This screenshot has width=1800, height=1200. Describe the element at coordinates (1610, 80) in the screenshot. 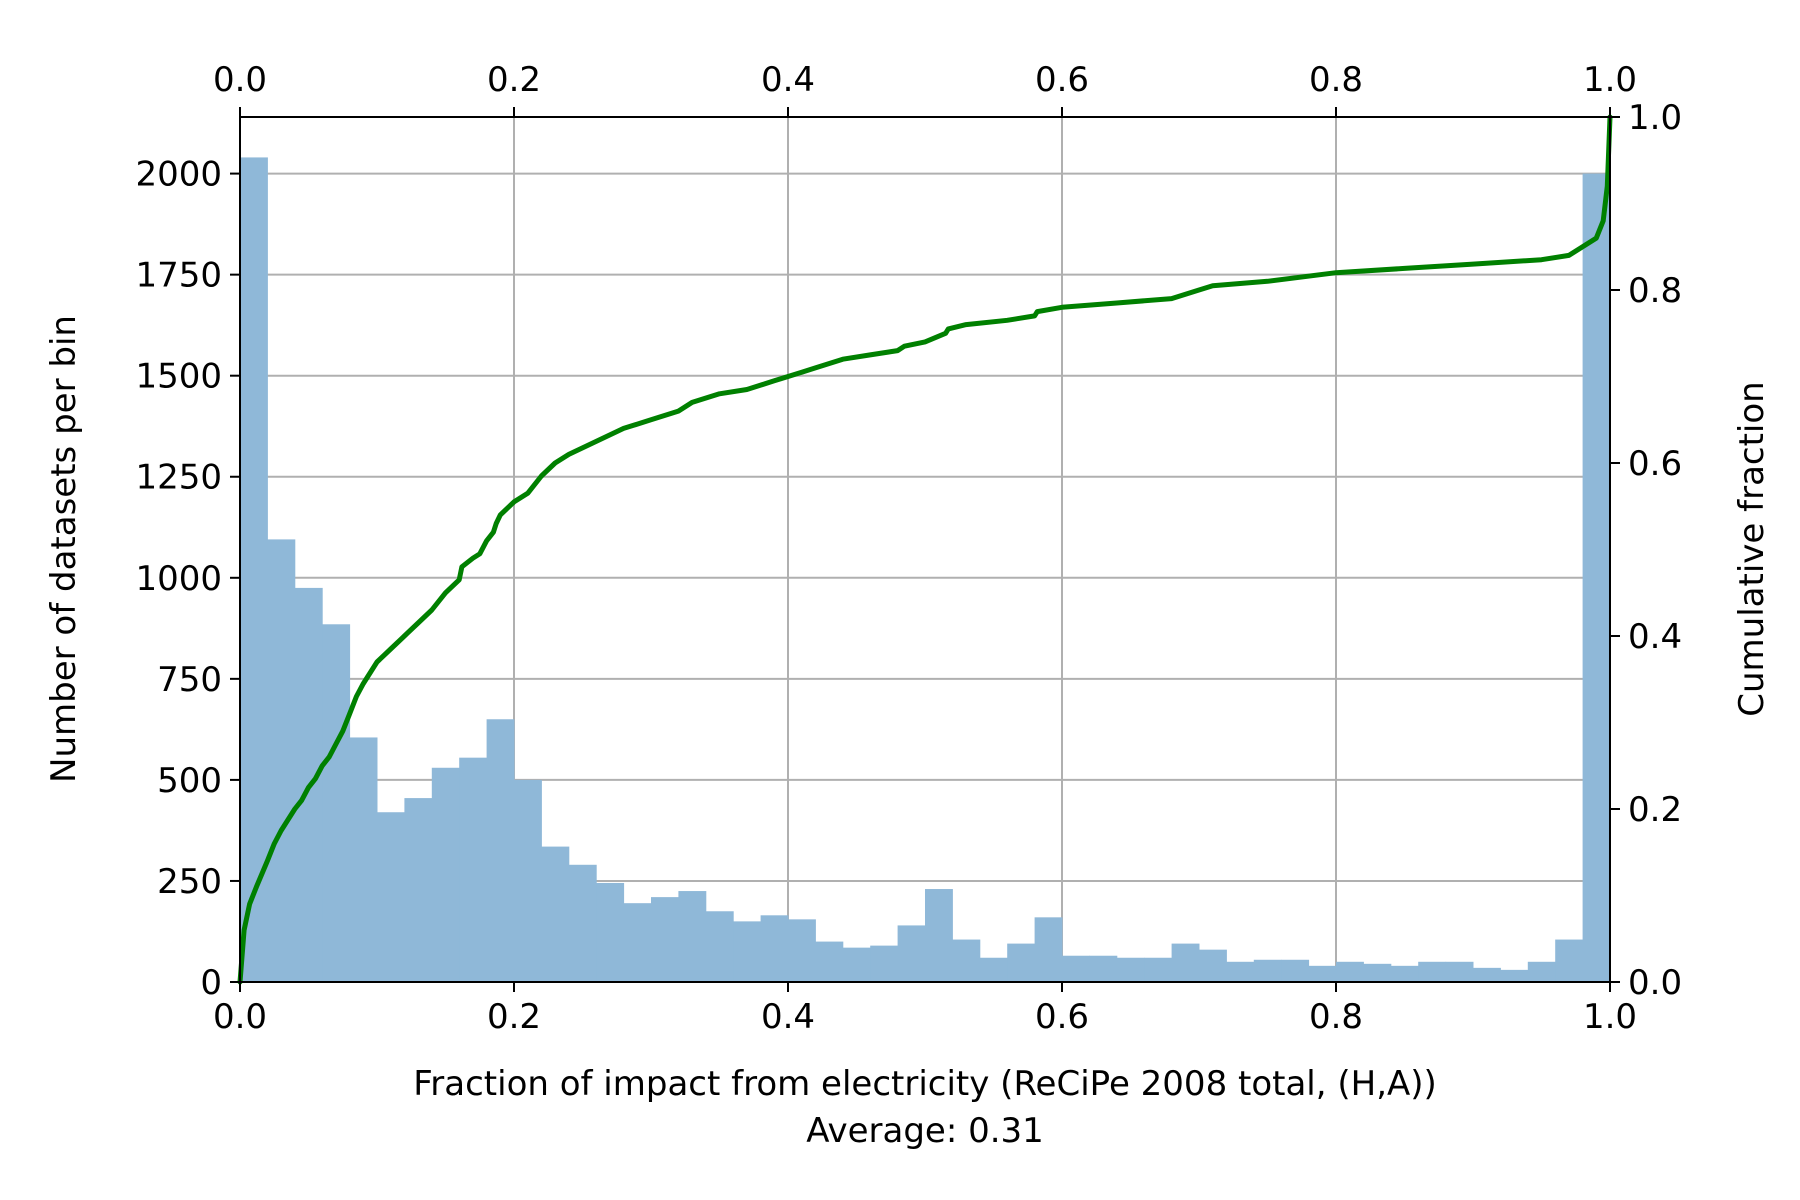

I see `top-x-tick-label: 1.0` at that location.